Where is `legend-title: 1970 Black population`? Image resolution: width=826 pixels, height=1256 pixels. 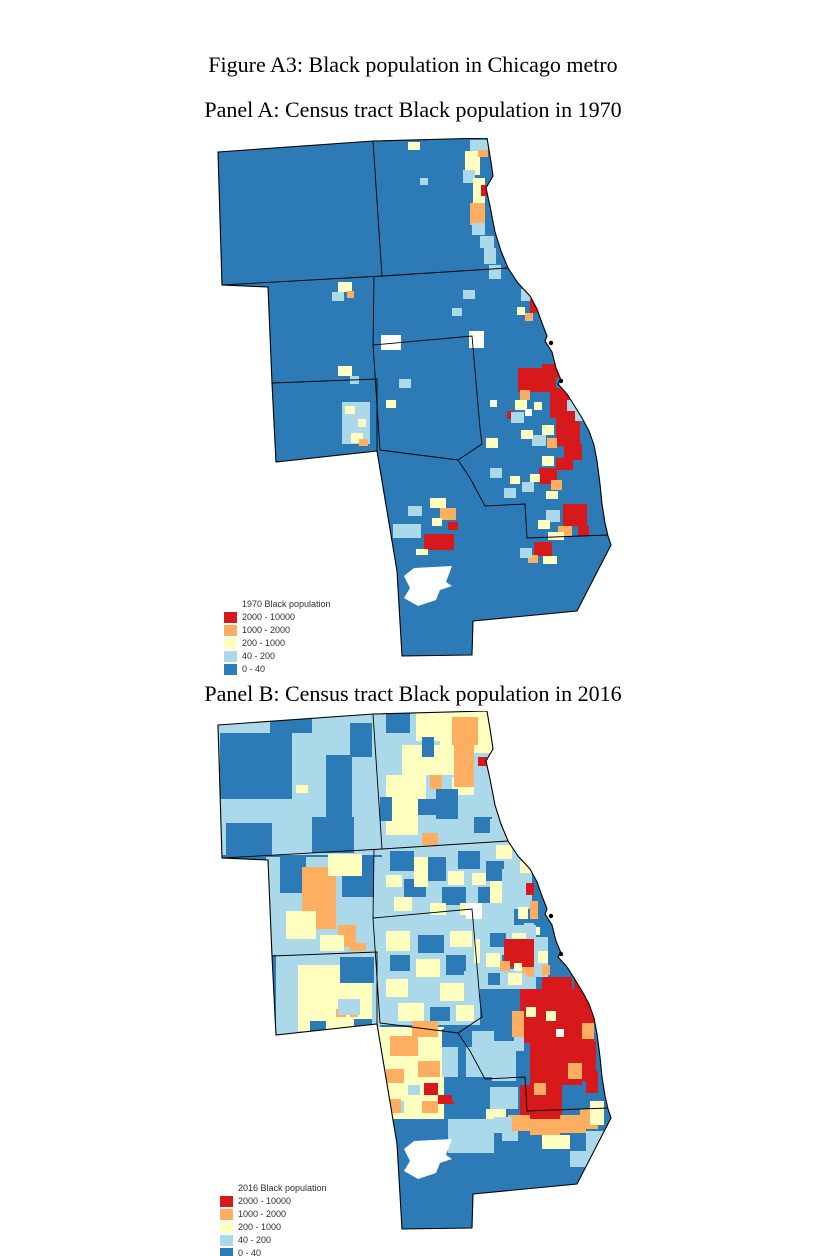
legend-title: 1970 Black population is located at coordinates (286, 604).